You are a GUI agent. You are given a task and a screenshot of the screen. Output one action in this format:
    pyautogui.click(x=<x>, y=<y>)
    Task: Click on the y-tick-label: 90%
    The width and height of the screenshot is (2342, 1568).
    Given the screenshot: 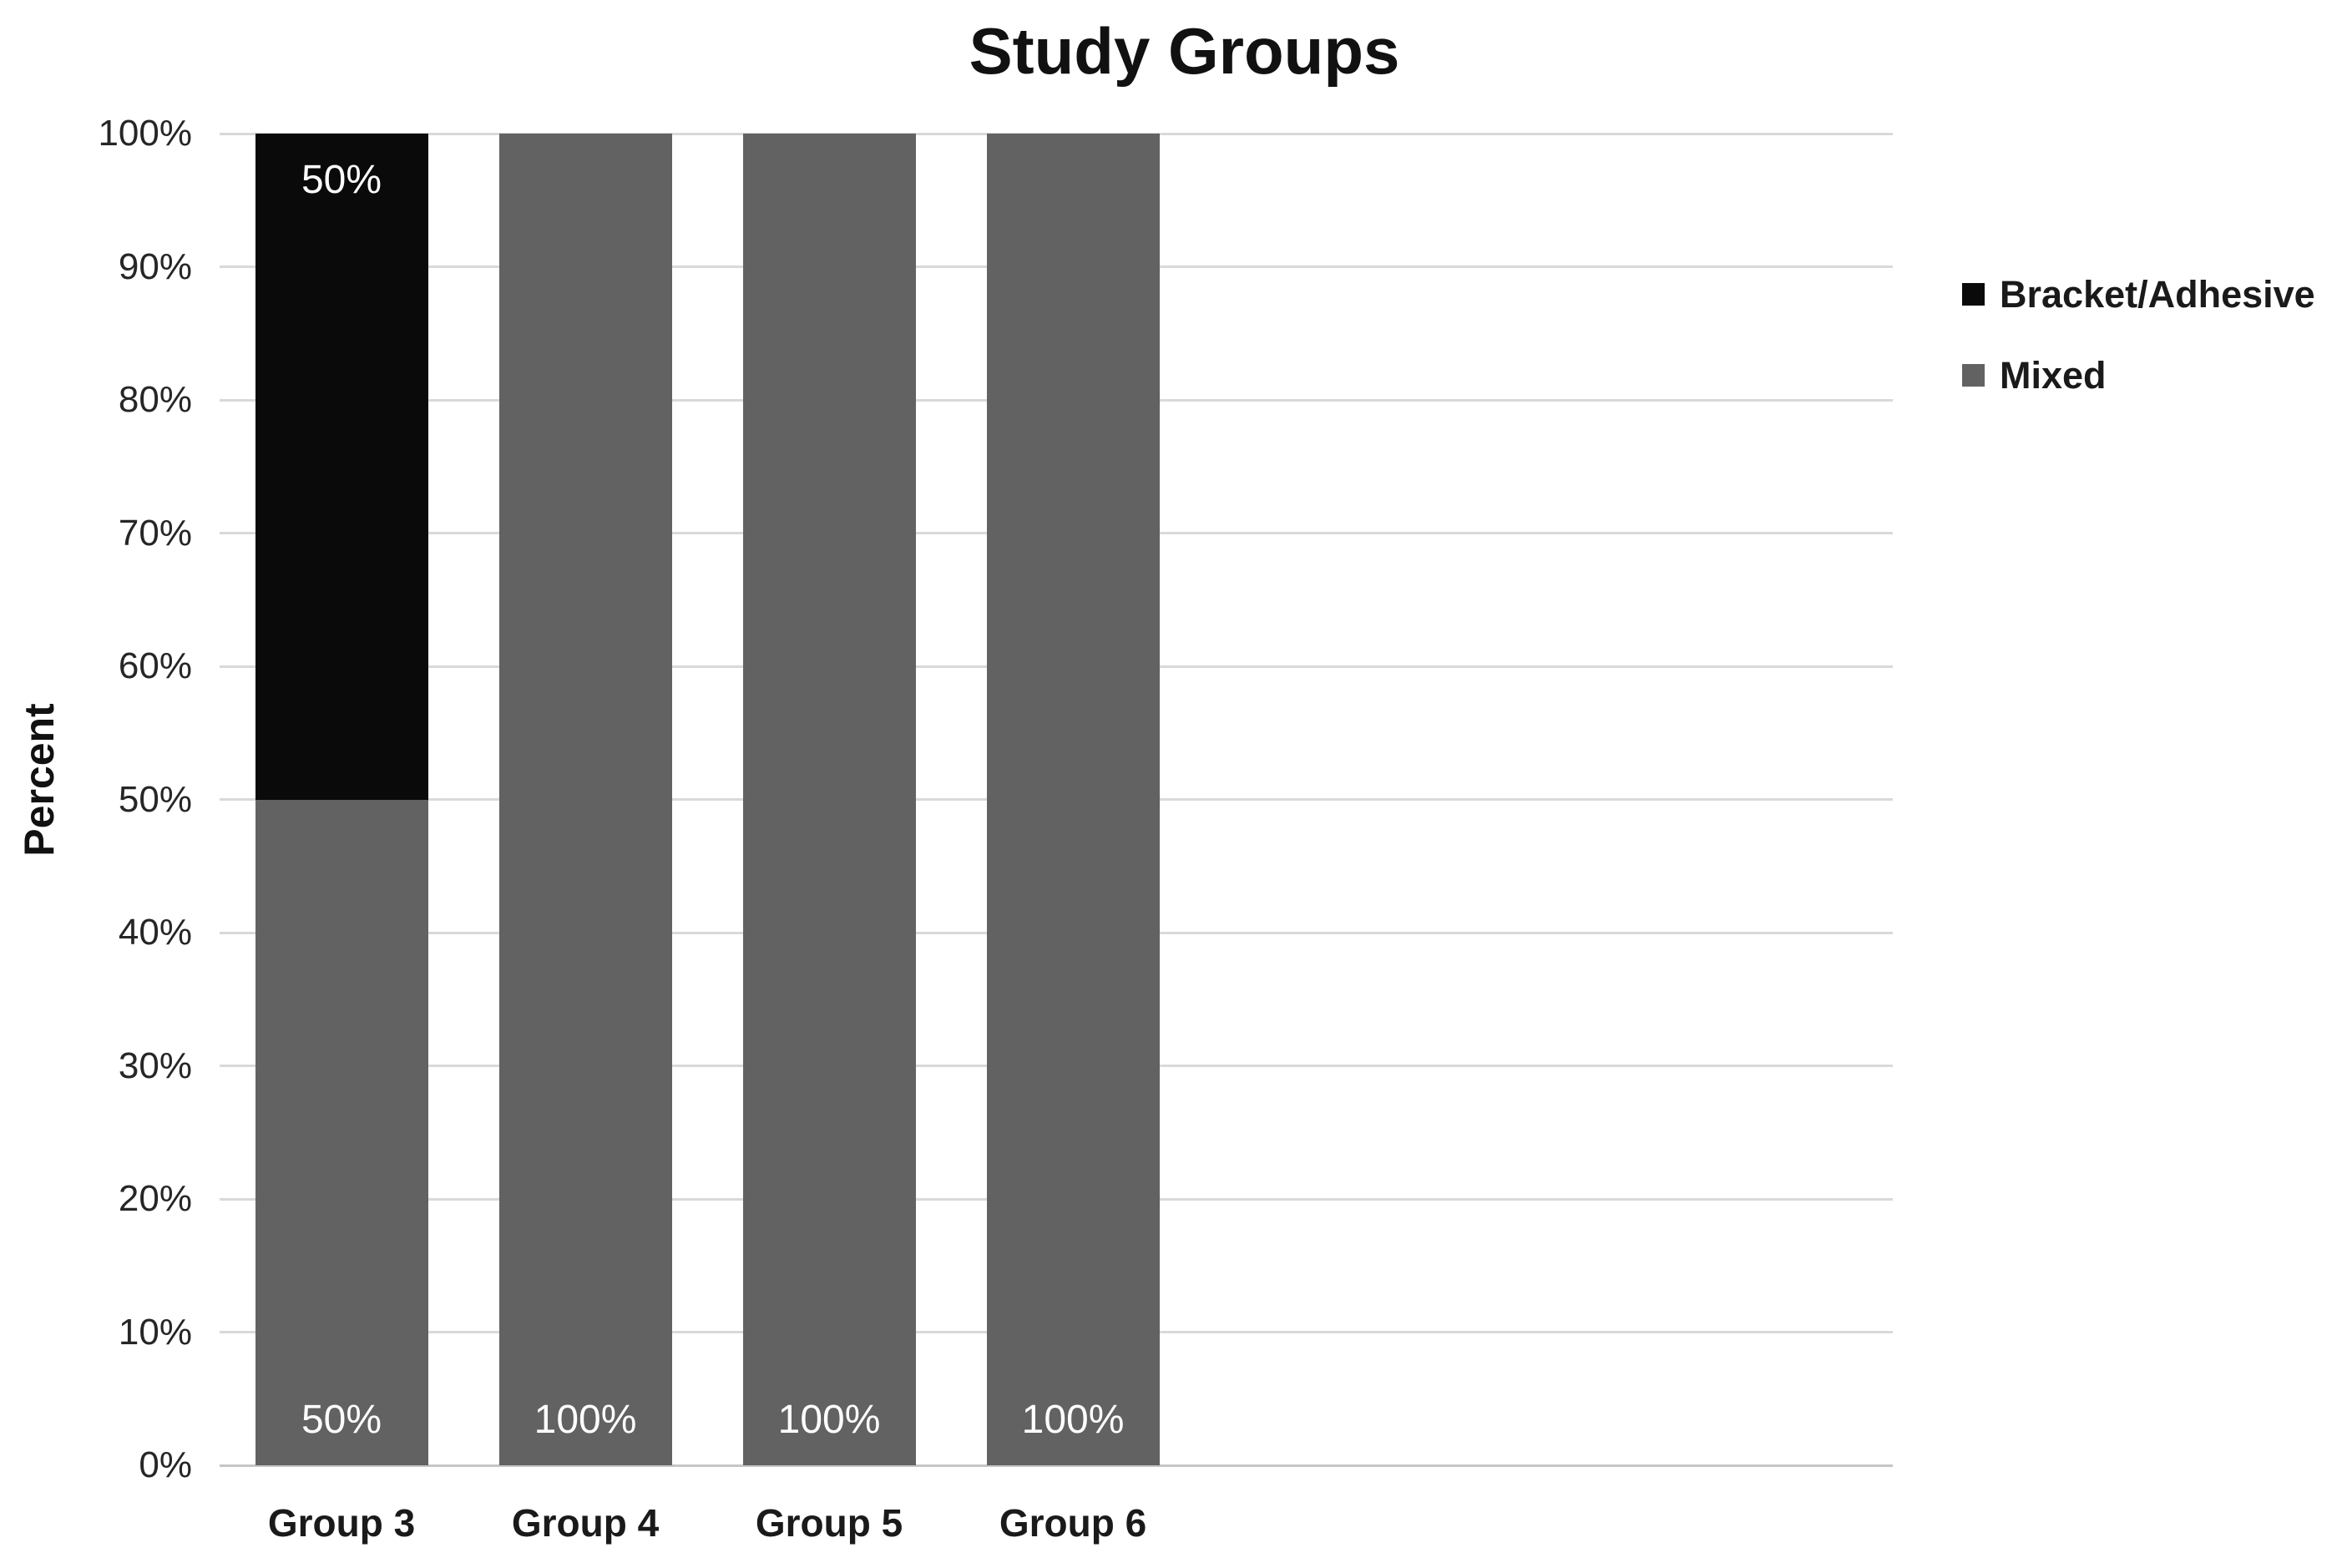 What is the action you would take?
    pyautogui.click(x=155, y=266)
    